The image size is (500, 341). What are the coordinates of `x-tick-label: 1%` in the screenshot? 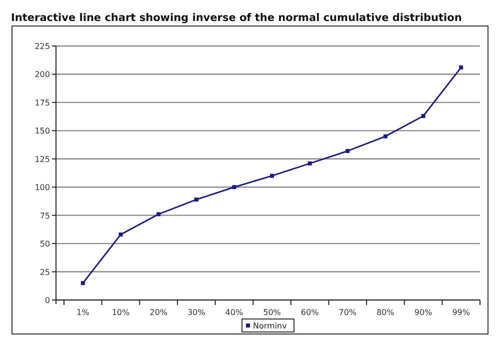 It's located at (83, 312).